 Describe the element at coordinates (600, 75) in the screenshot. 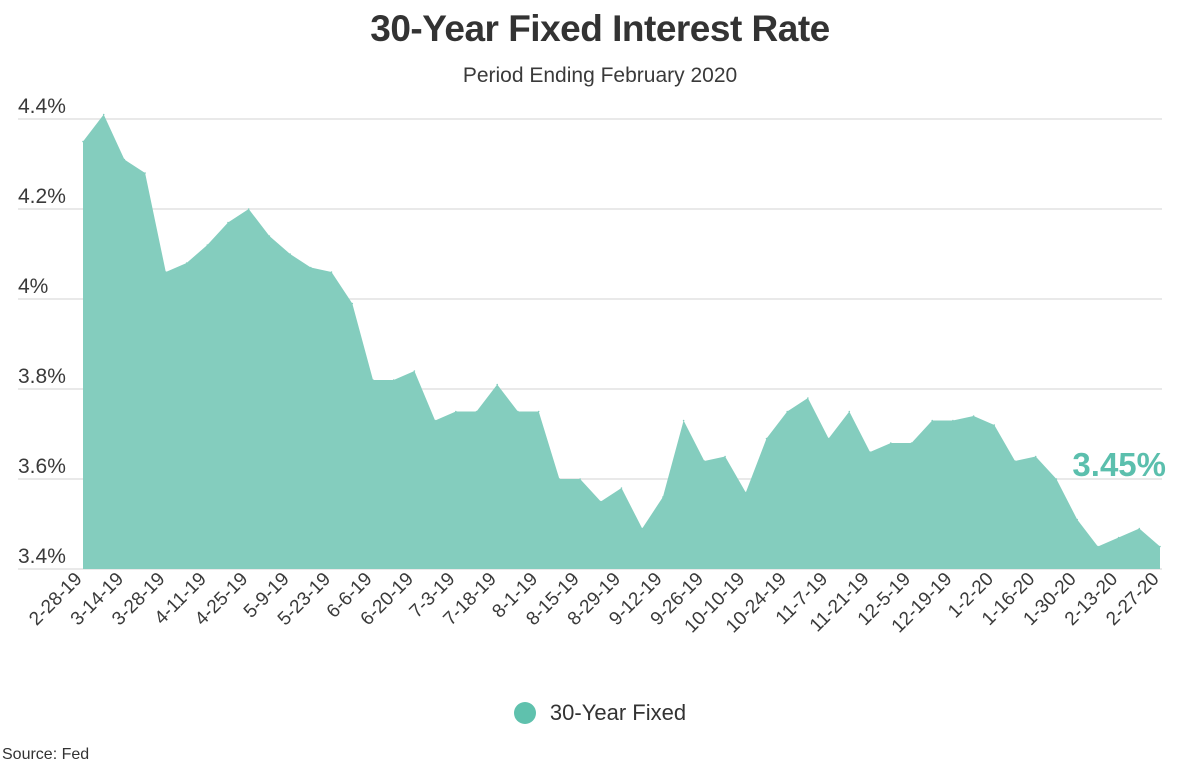

I see `chart-subtitle: Period Ending February 2020` at that location.